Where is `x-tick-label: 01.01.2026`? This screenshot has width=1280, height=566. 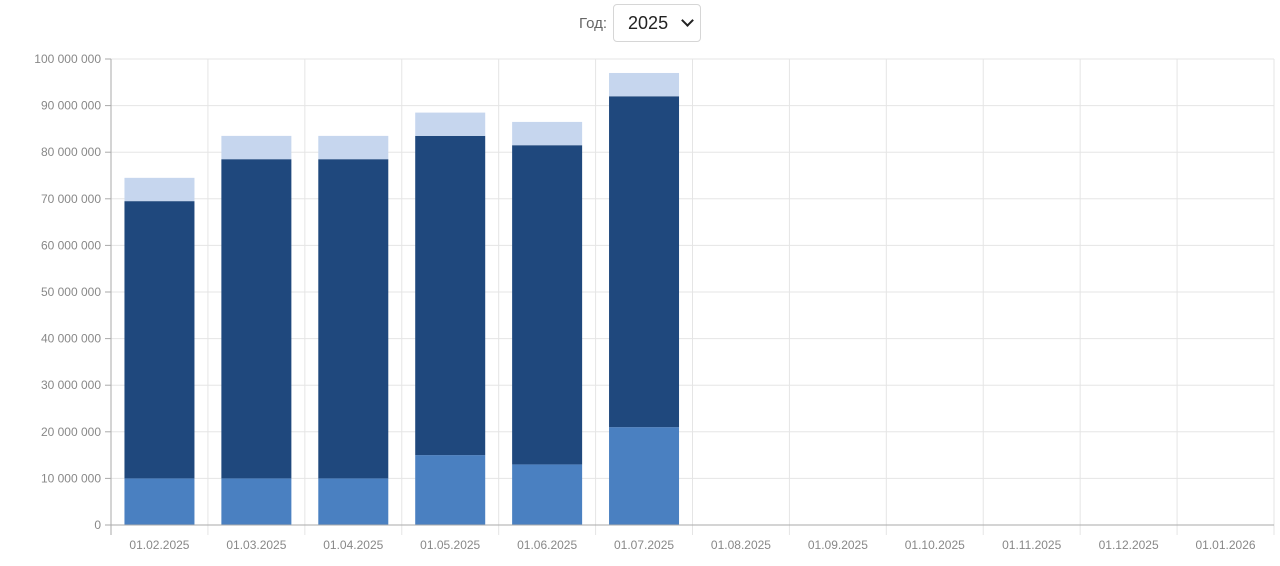
x-tick-label: 01.01.2026 is located at coordinates (1226, 545).